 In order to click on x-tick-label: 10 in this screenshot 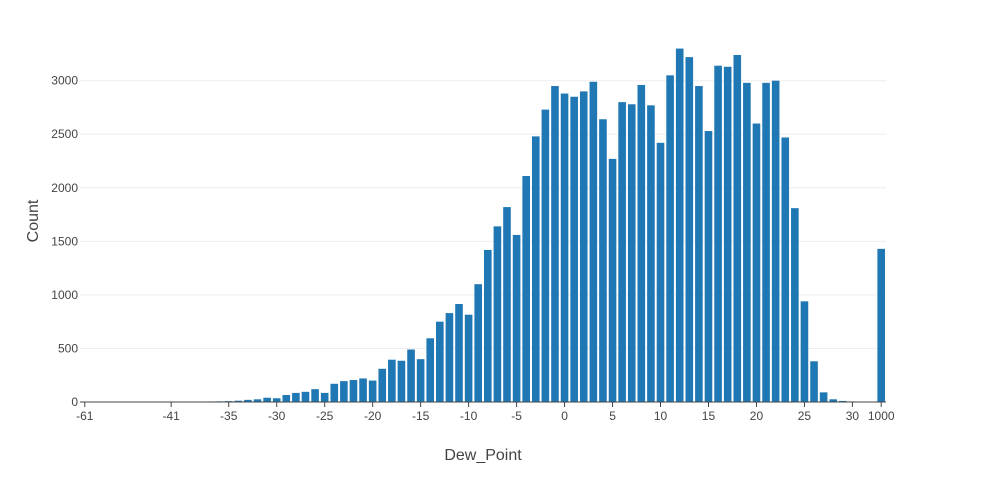, I will do `click(661, 416)`.